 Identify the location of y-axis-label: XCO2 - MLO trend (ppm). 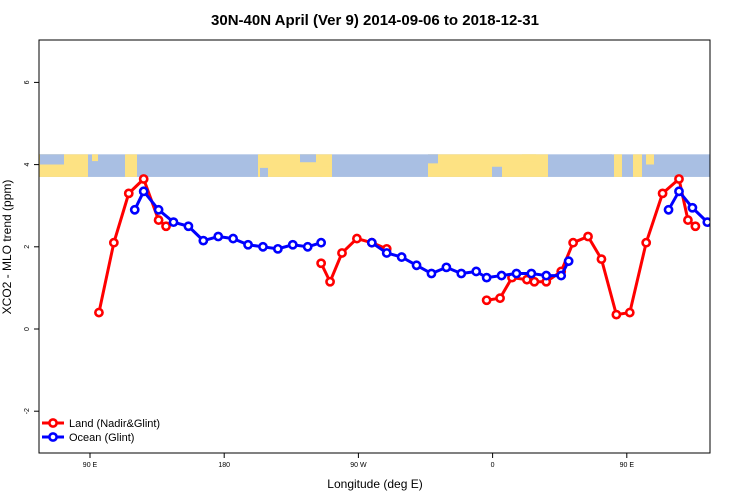
(7, 247).